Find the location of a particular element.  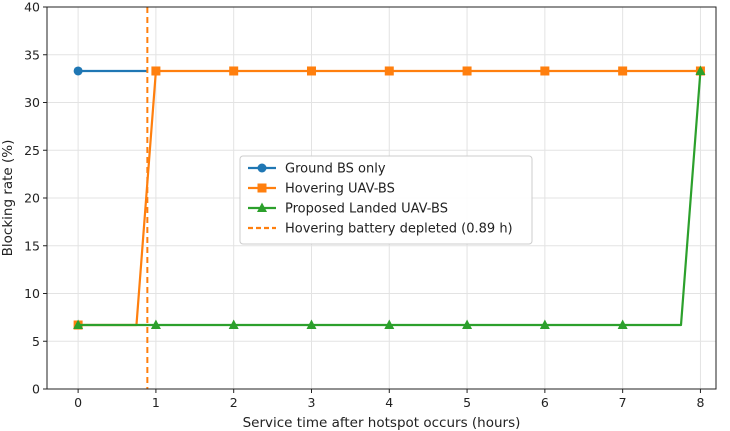

y-tick-label: 10 is located at coordinates (32, 293).